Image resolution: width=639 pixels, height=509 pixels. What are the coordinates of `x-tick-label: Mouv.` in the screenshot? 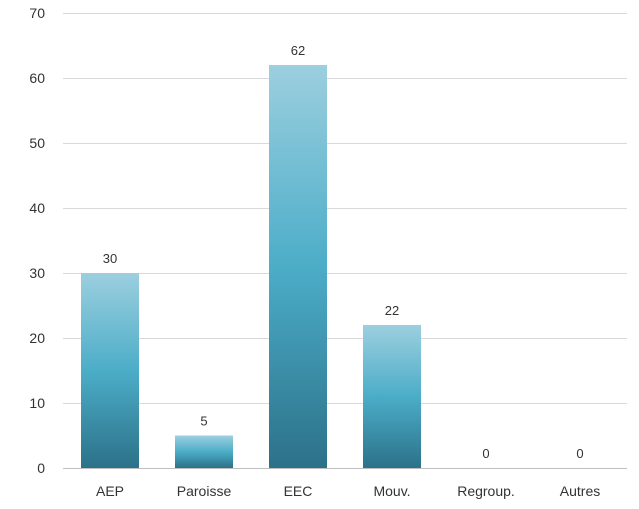 It's located at (391, 491).